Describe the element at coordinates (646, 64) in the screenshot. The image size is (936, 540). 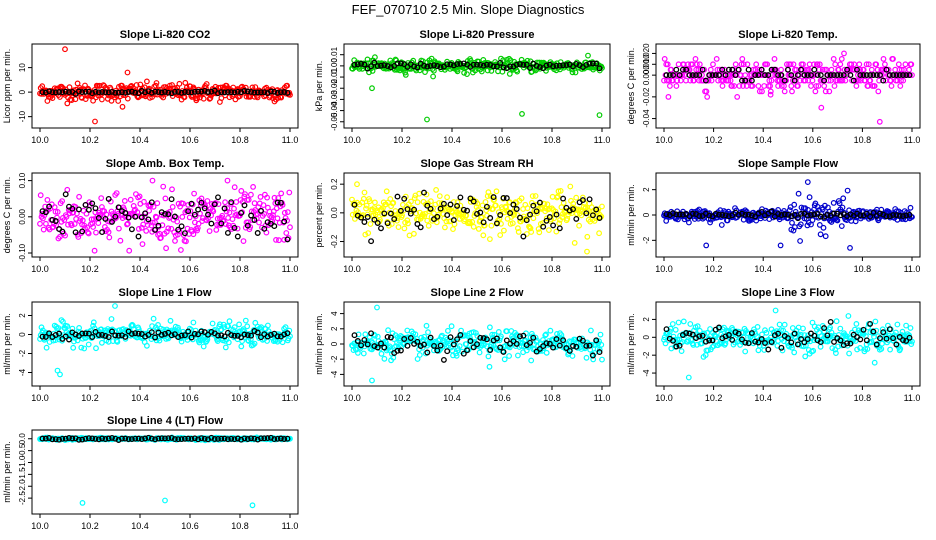
I see `y-tick-label: 0.010` at that location.